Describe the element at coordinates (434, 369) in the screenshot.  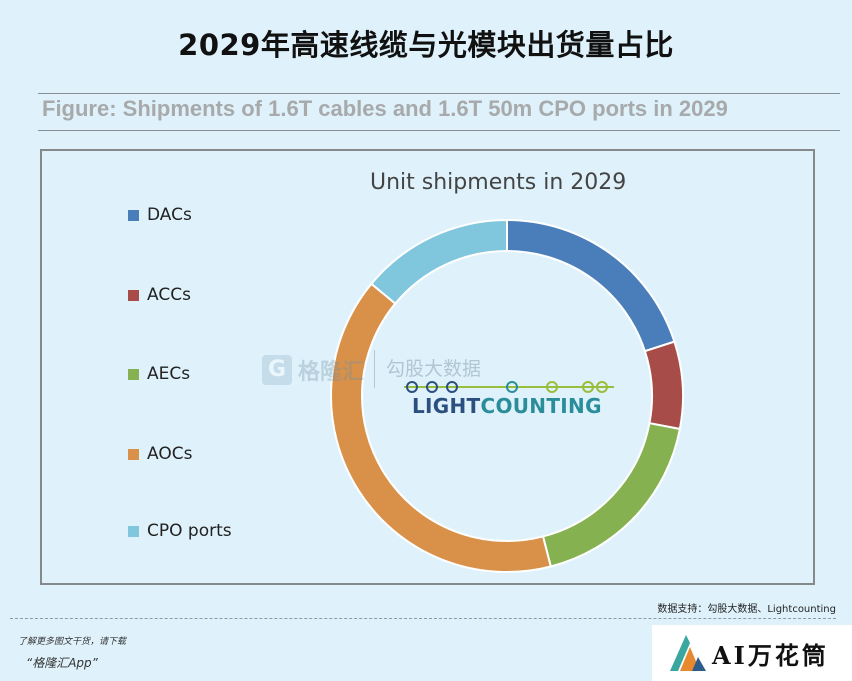
I see `gougu-watermark: 勾股大数据` at that location.